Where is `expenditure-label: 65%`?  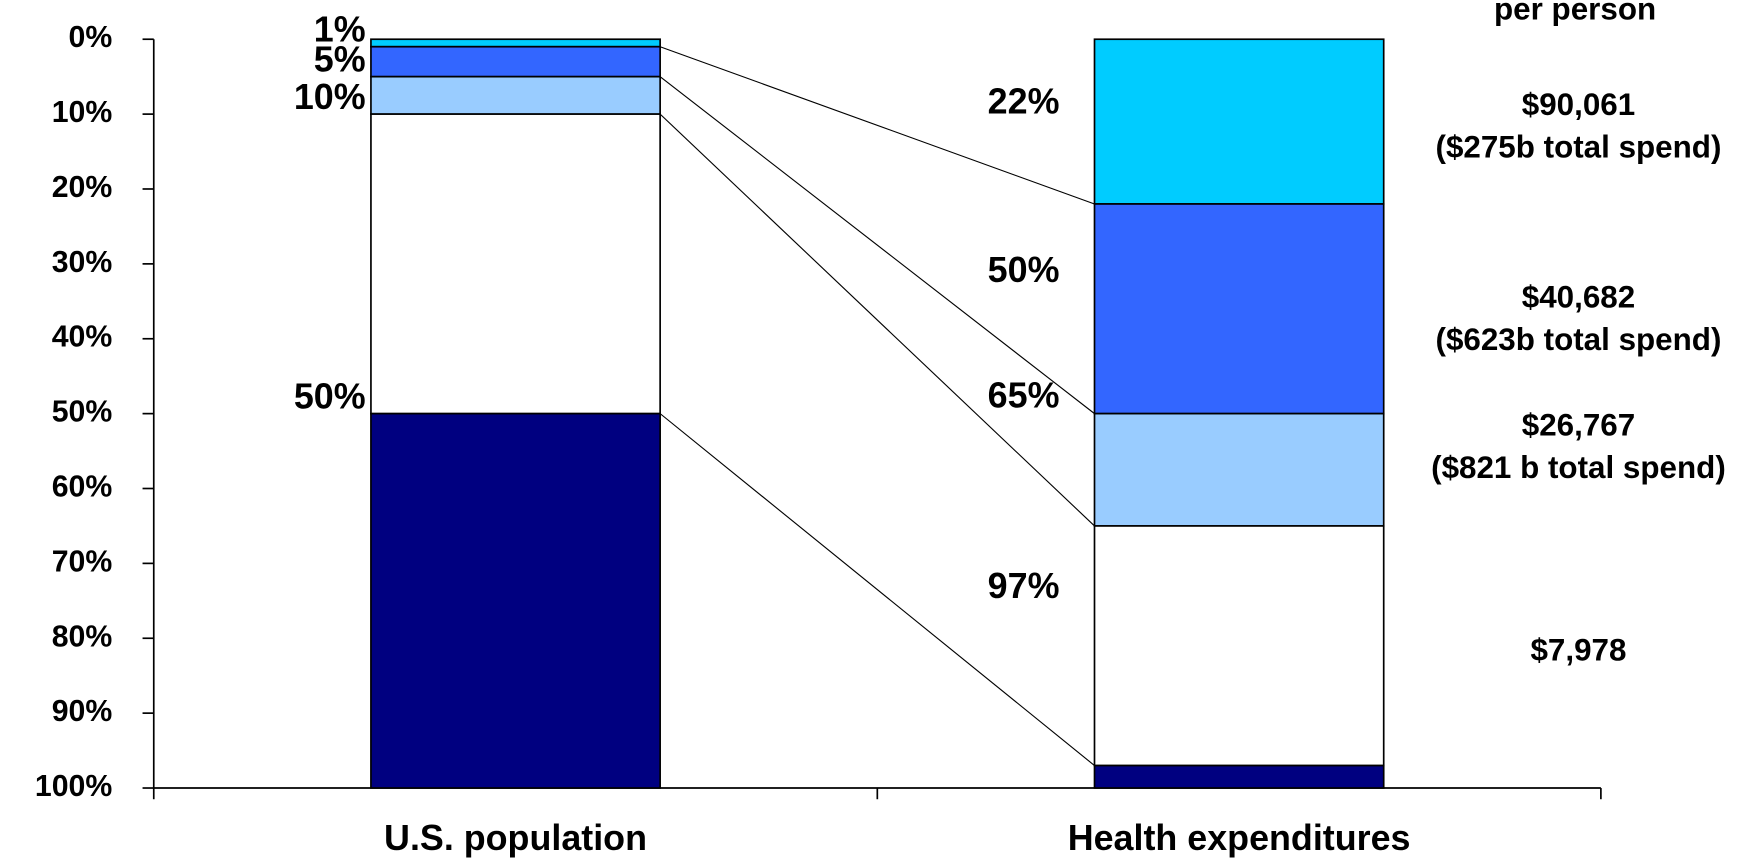
expenditure-label: 65% is located at coordinates (1024, 395).